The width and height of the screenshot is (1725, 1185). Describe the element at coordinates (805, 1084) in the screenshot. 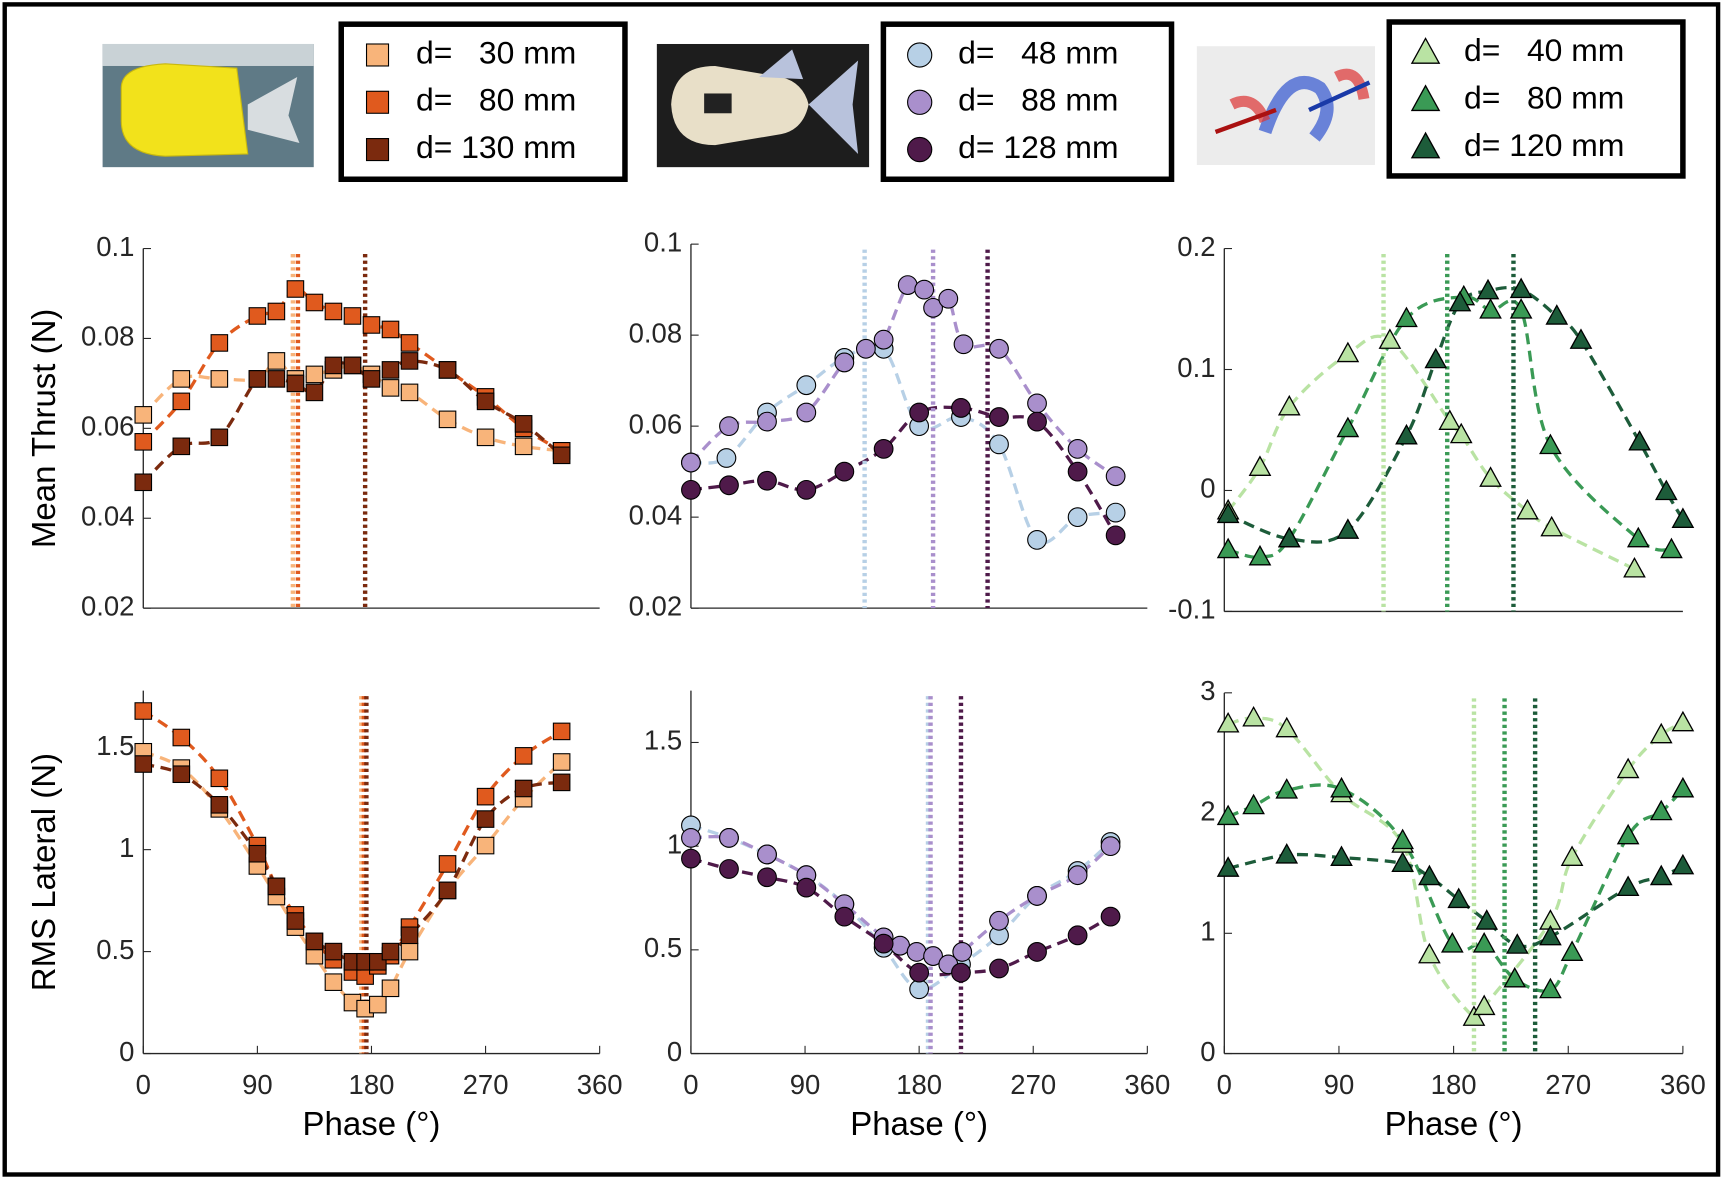

I see `x-tick-label: 90` at that location.